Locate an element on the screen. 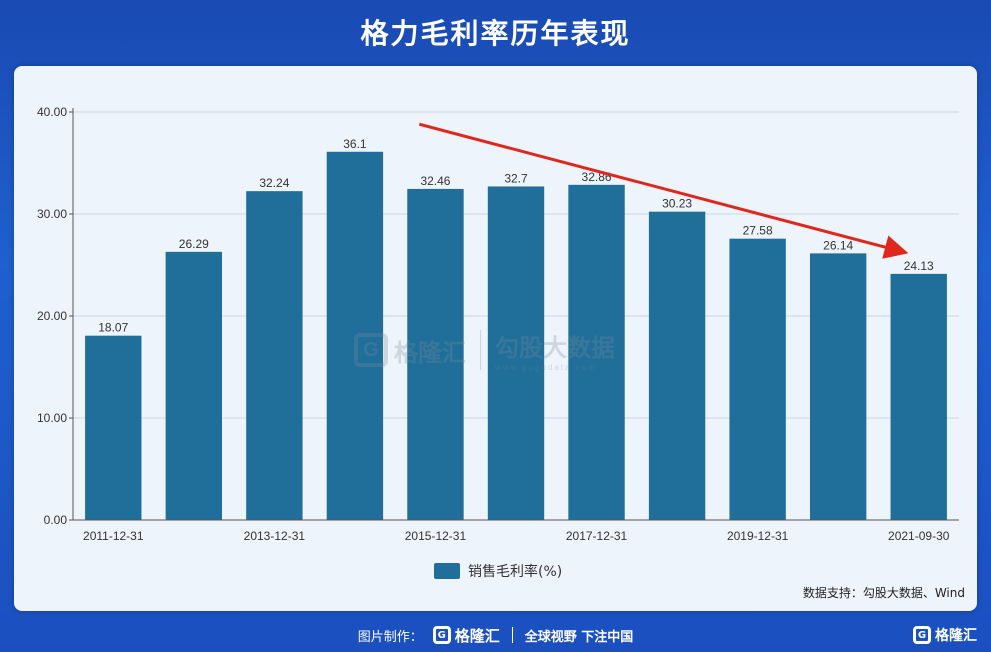 This screenshot has width=991, height=652. footer-divider is located at coordinates (512, 635).